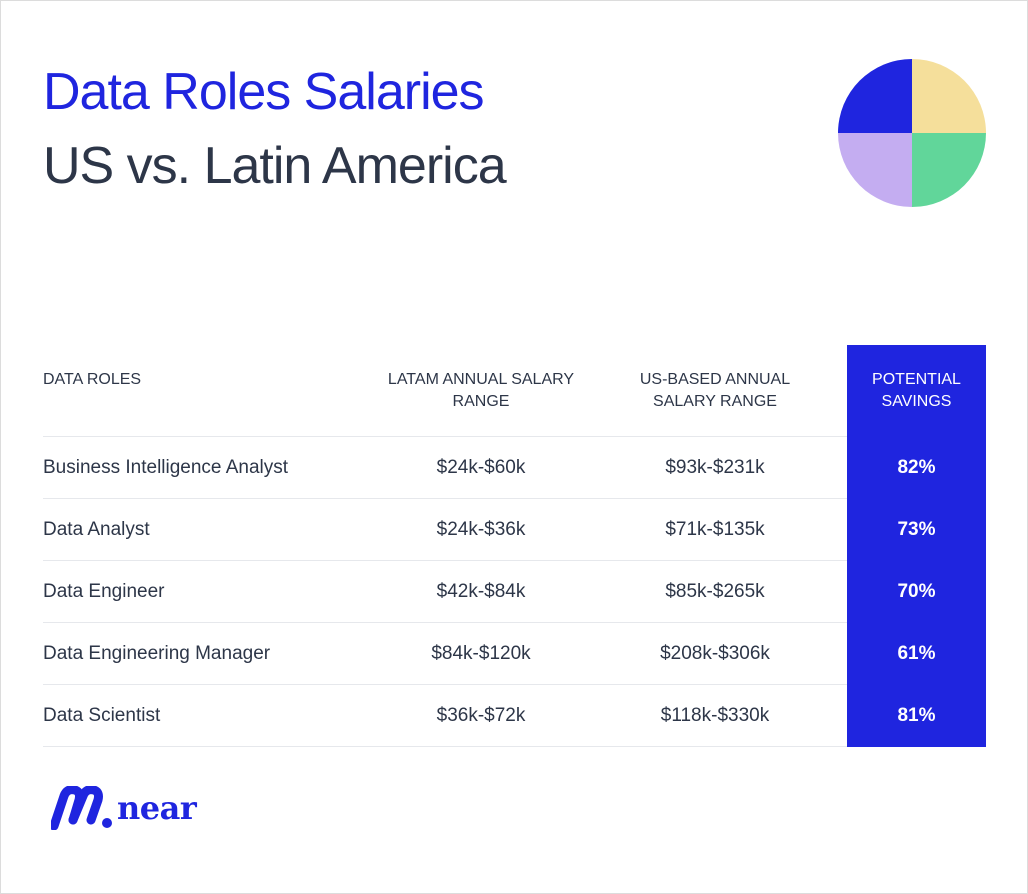 This screenshot has width=1028, height=894. I want to click on us-salary-cell: $85k-$265k, so click(715, 591).